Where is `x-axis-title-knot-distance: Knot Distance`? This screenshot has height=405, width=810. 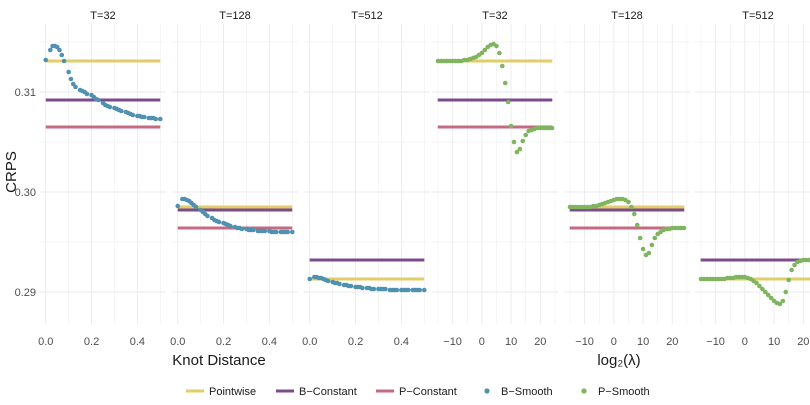
x-axis-title-knot-distance: Knot Distance is located at coordinates (218, 360).